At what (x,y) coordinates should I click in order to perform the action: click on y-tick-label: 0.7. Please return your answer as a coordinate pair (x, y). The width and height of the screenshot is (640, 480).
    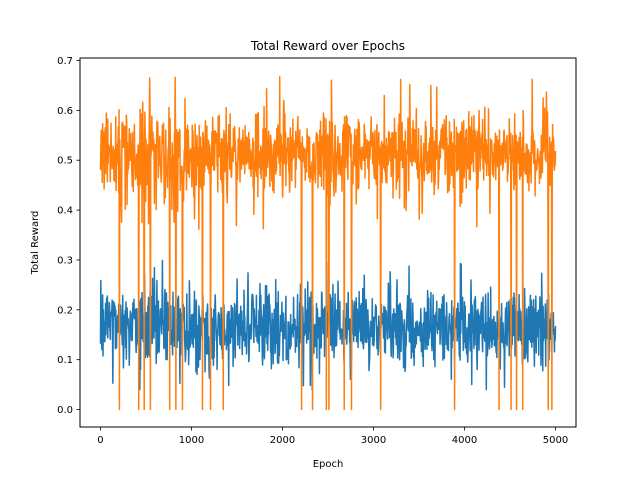
    Looking at the image, I should click on (65, 61).